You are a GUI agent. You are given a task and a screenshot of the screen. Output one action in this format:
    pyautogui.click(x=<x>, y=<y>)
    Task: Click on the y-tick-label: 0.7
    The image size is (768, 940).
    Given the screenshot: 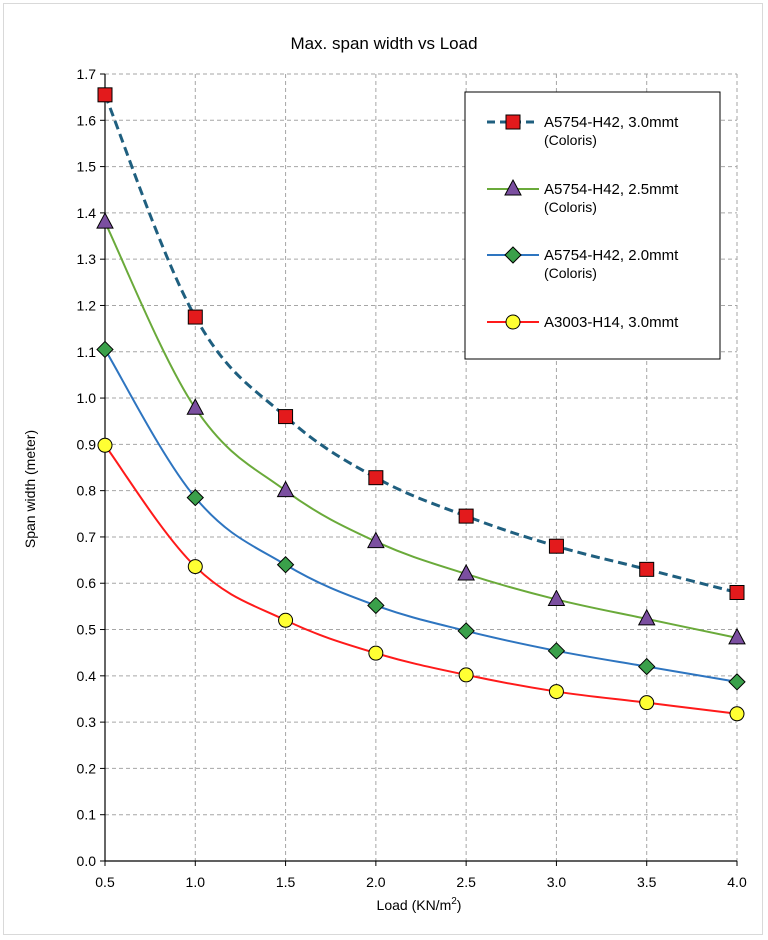 What is the action you would take?
    pyautogui.click(x=87, y=537)
    